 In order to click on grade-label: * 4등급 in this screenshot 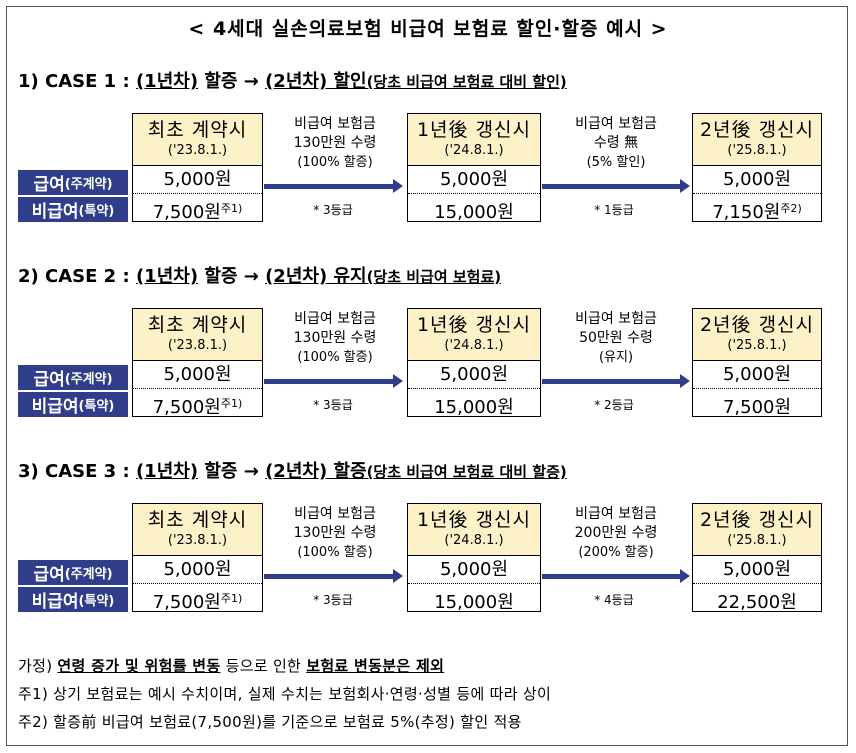, I will do `click(614, 600)`.